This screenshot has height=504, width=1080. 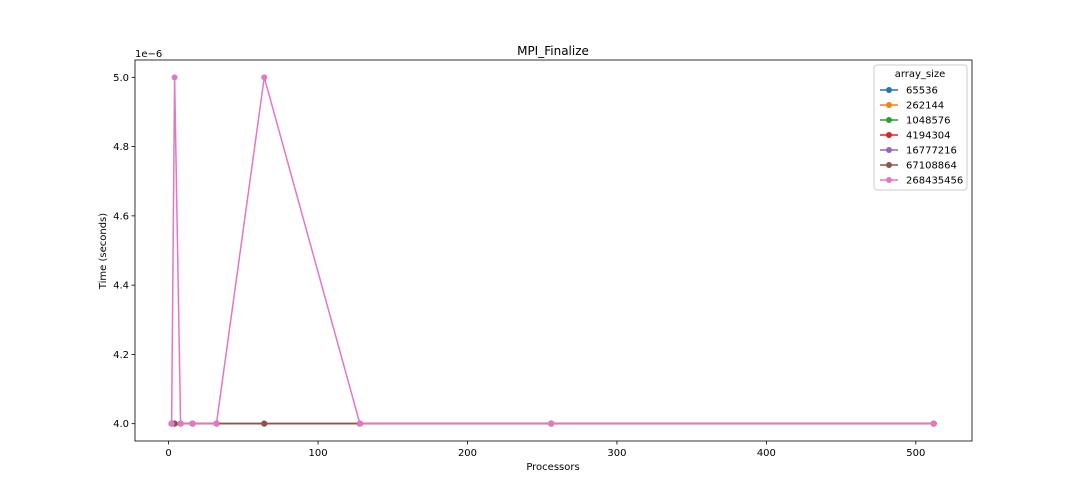 What do you see at coordinates (168, 453) in the screenshot?
I see `x-tick-label: 0` at bounding box center [168, 453].